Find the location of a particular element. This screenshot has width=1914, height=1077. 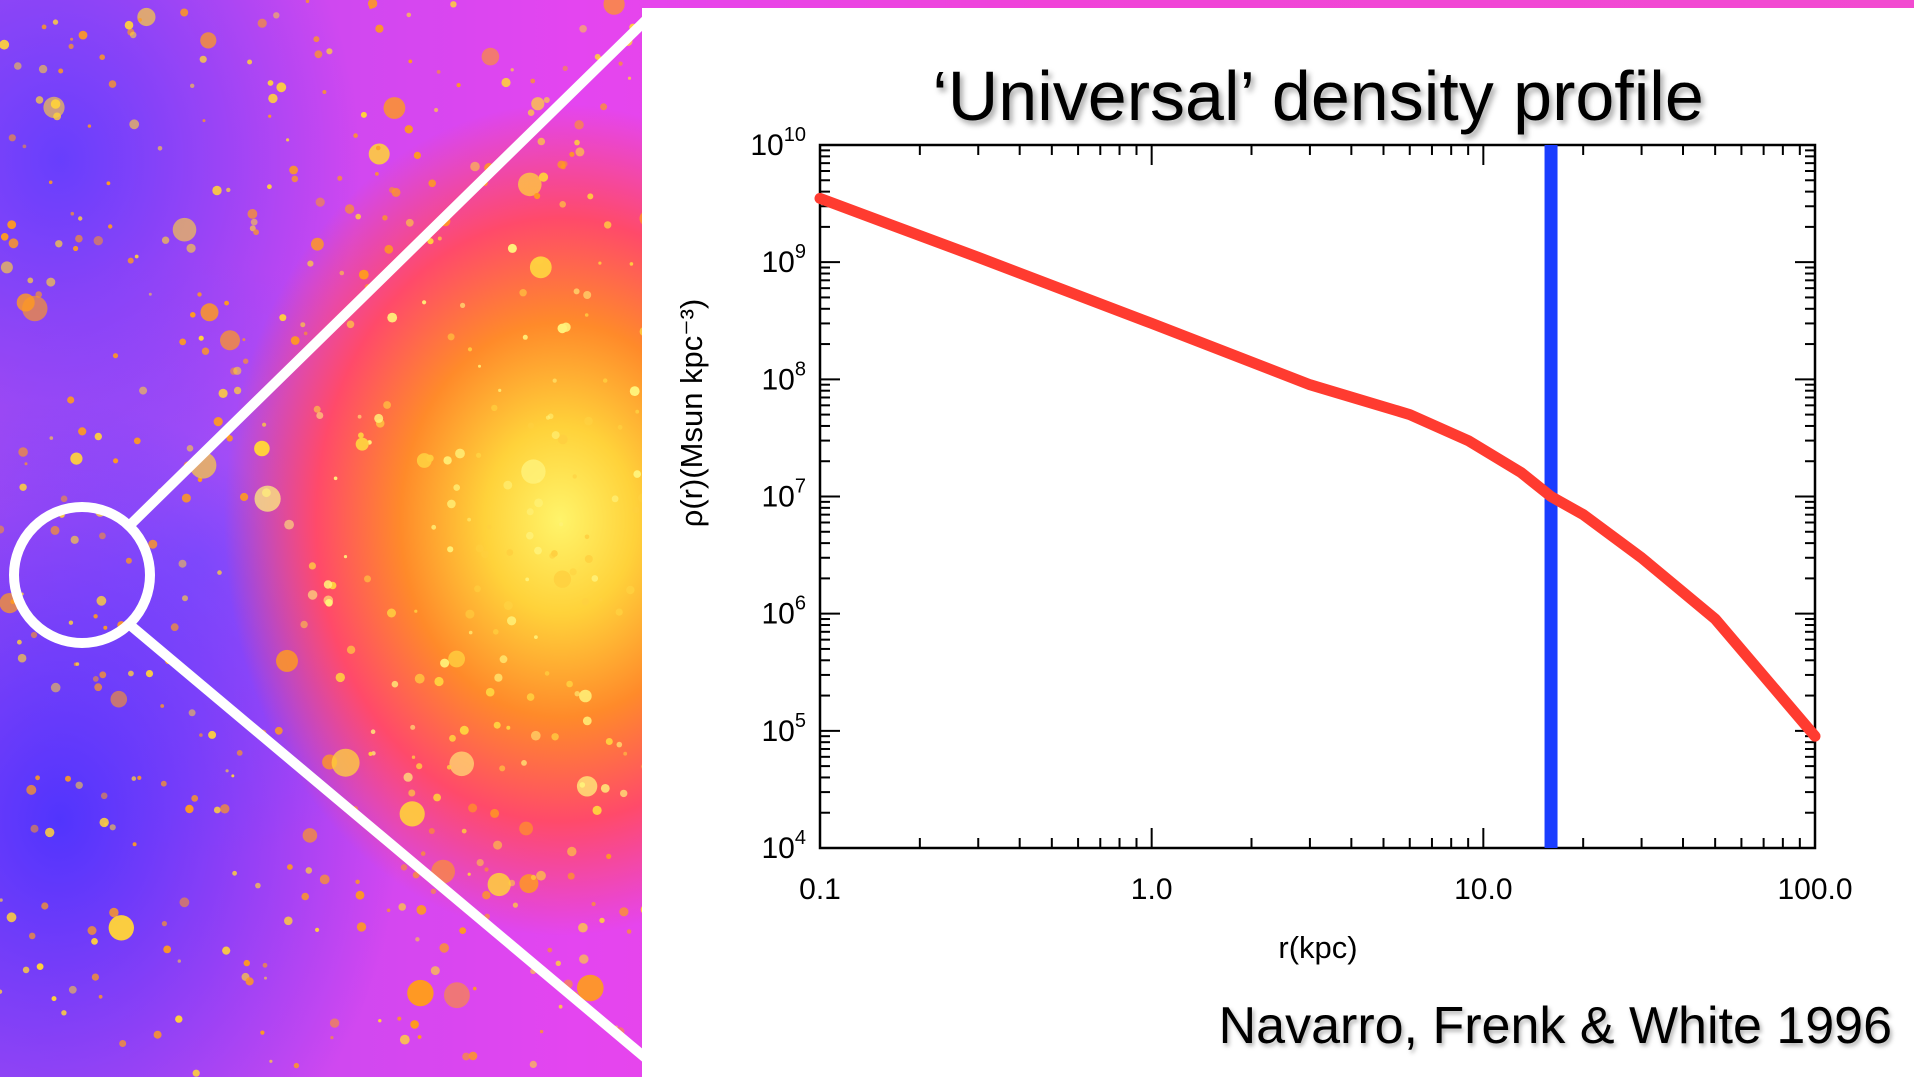

zoom-line-bottom is located at coordinates (389, 842).